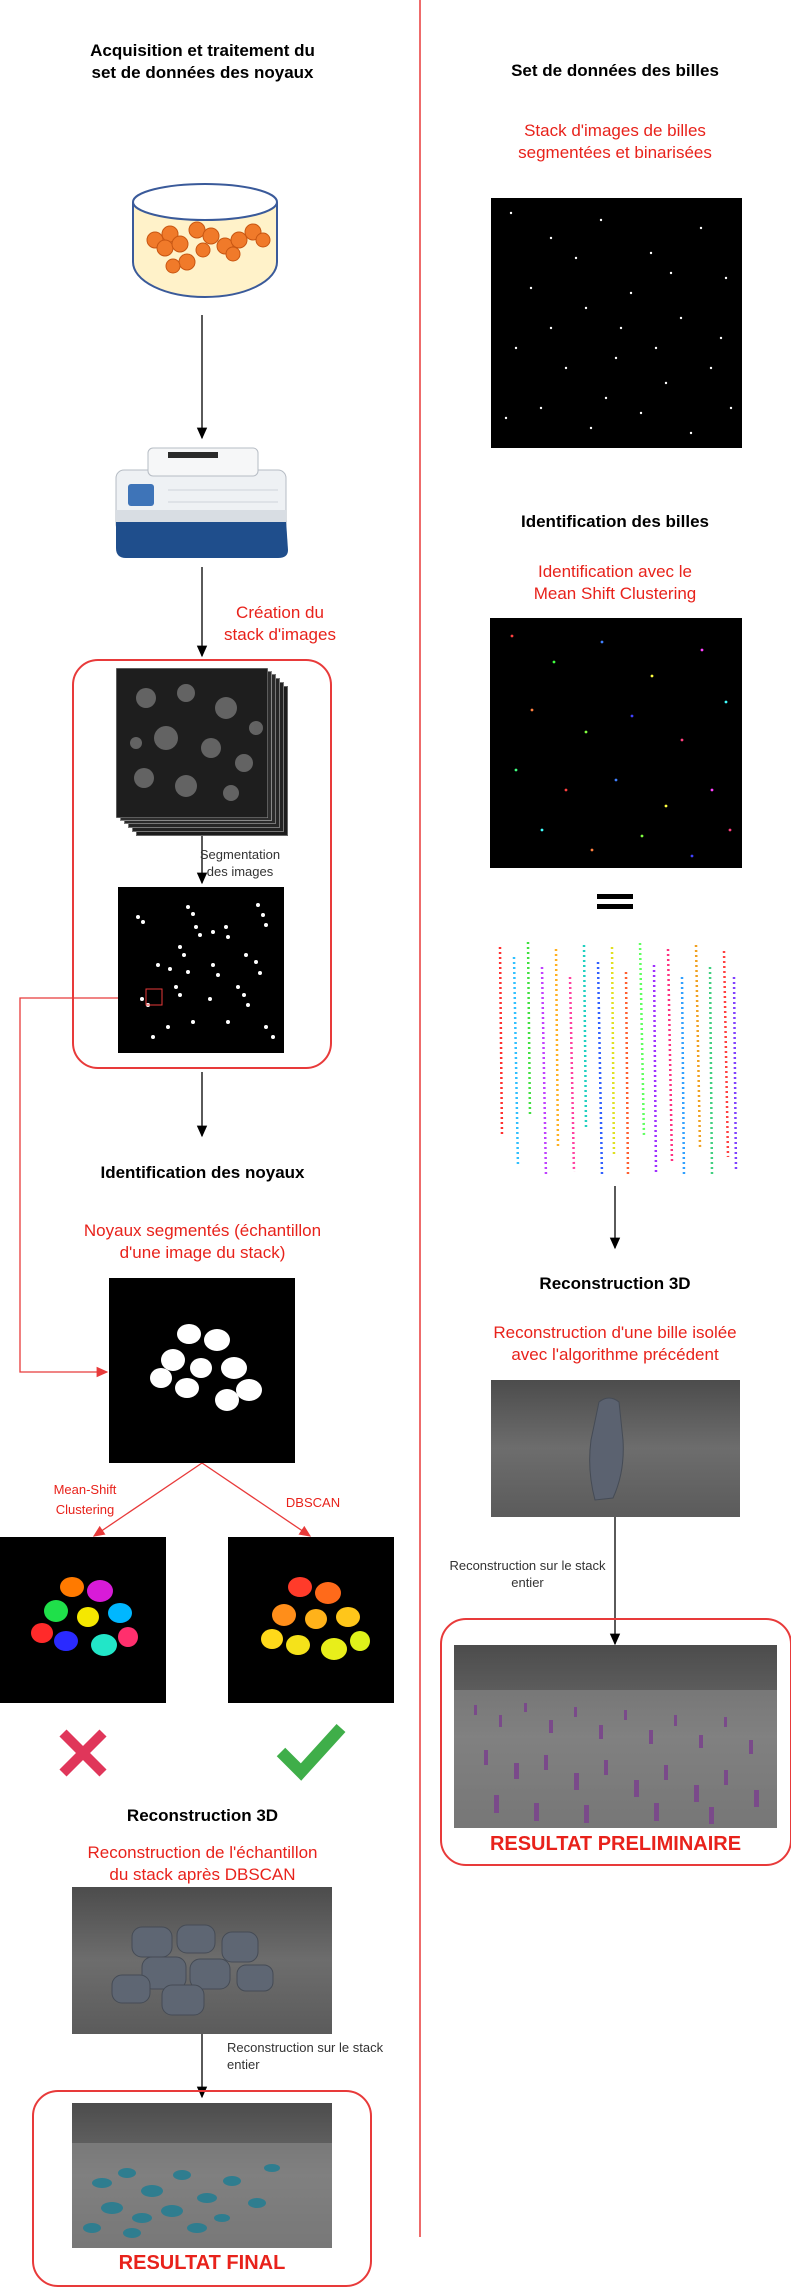 The height and width of the screenshot is (2289, 791). Describe the element at coordinates (311, 1752) in the screenshot. I see `check-icon` at that location.